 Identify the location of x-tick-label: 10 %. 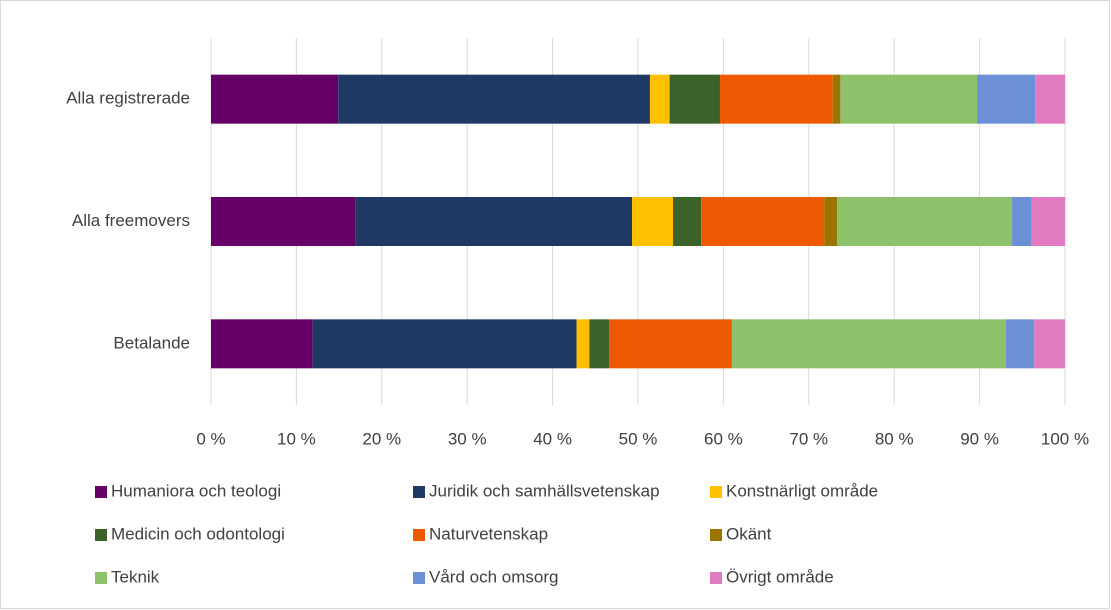
(296, 438).